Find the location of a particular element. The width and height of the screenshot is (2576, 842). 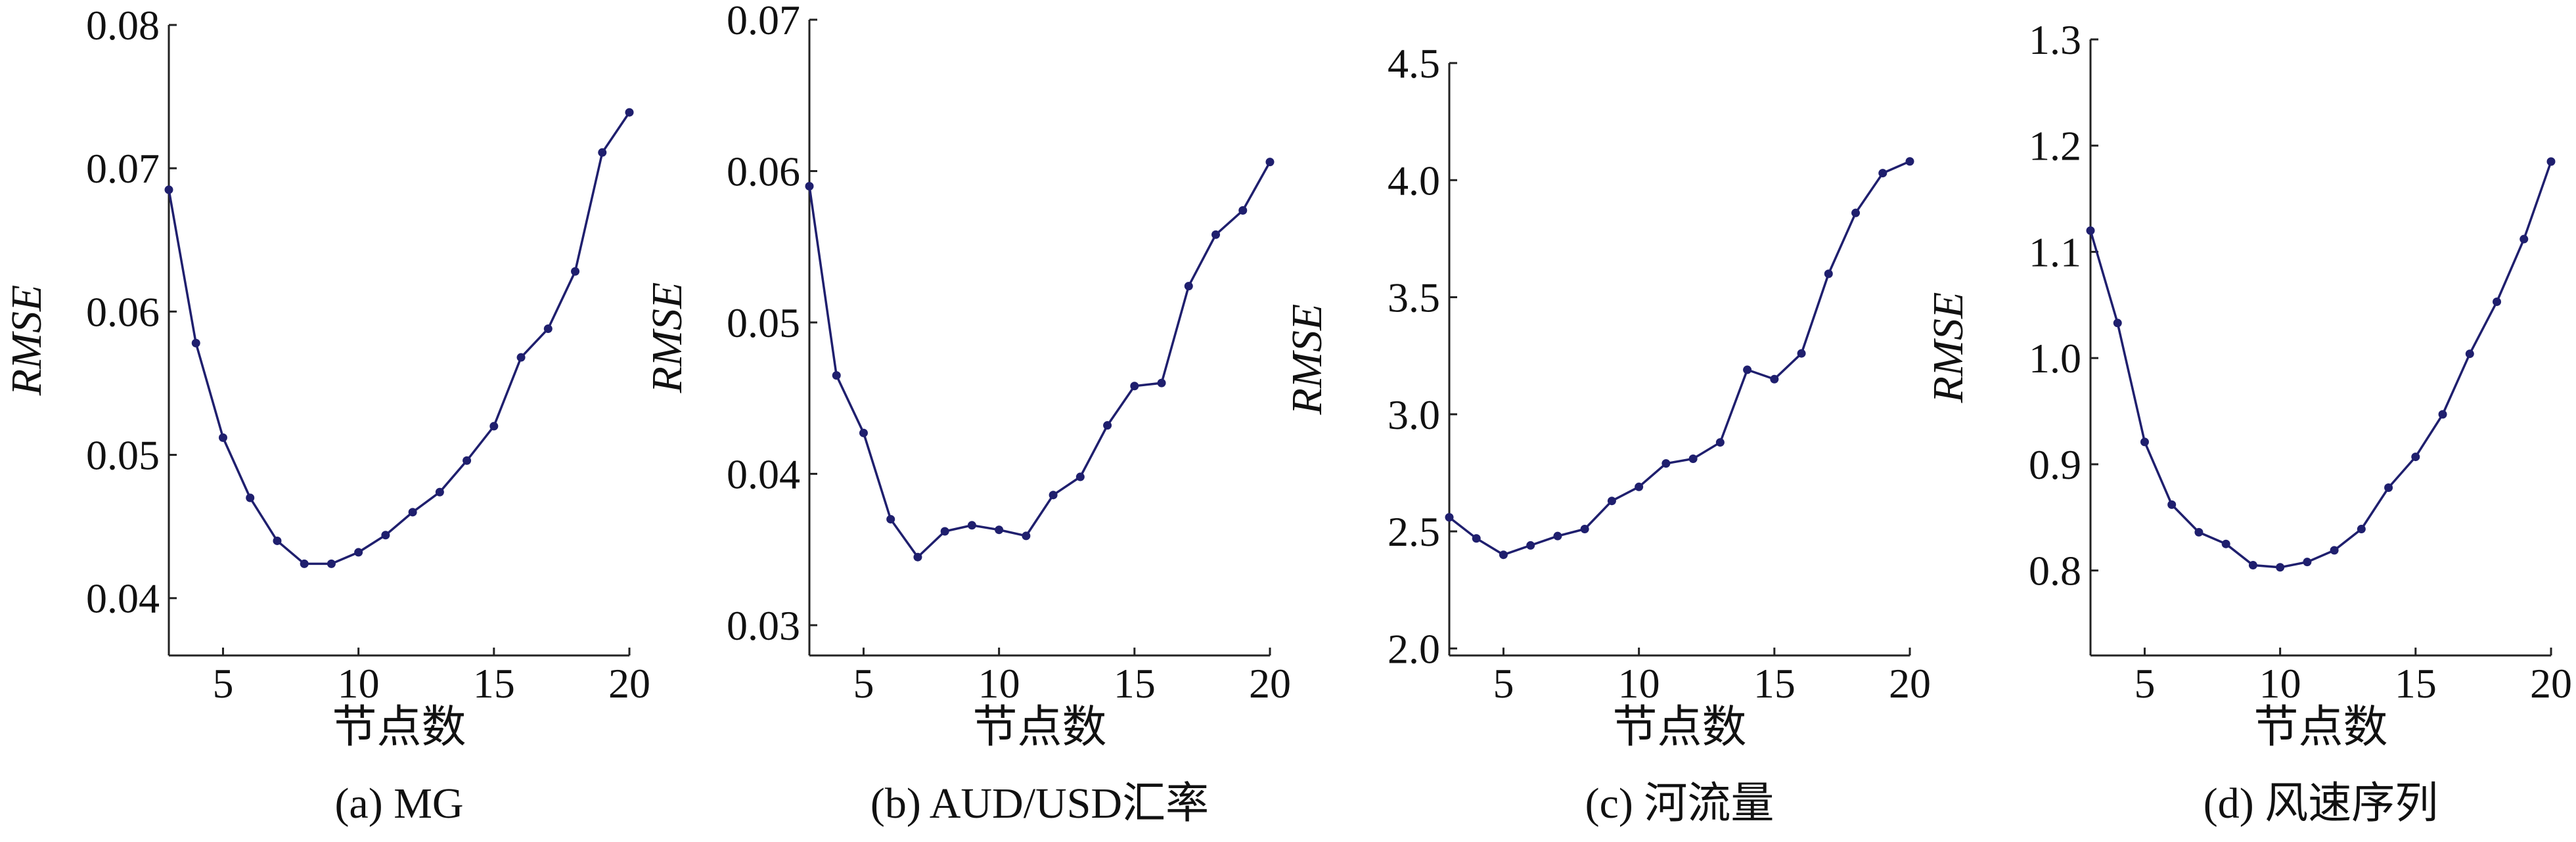

y-tick-label: 0.8 is located at coordinates (2055, 571).